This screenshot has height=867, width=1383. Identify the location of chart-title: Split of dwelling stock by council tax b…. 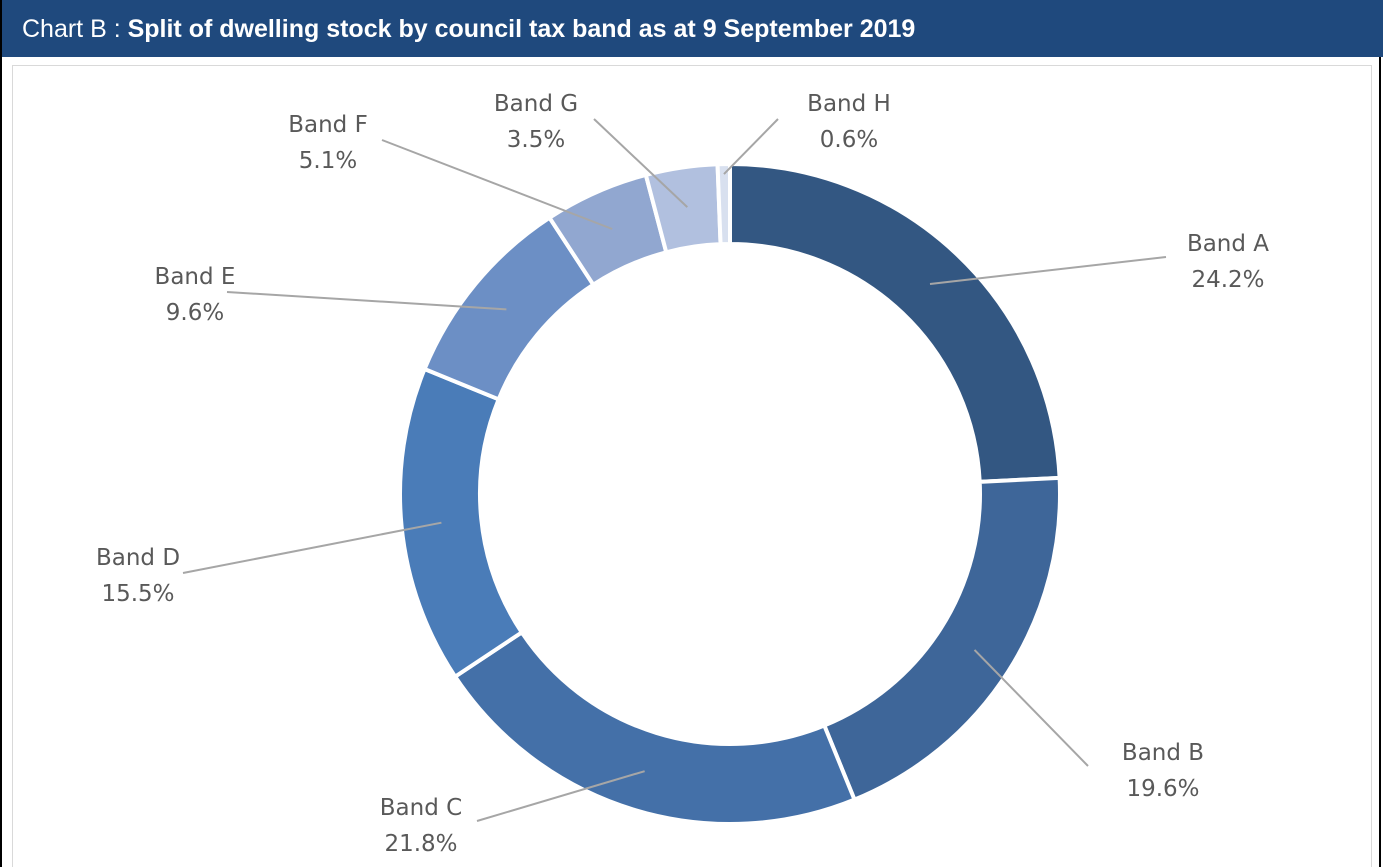
(521, 29).